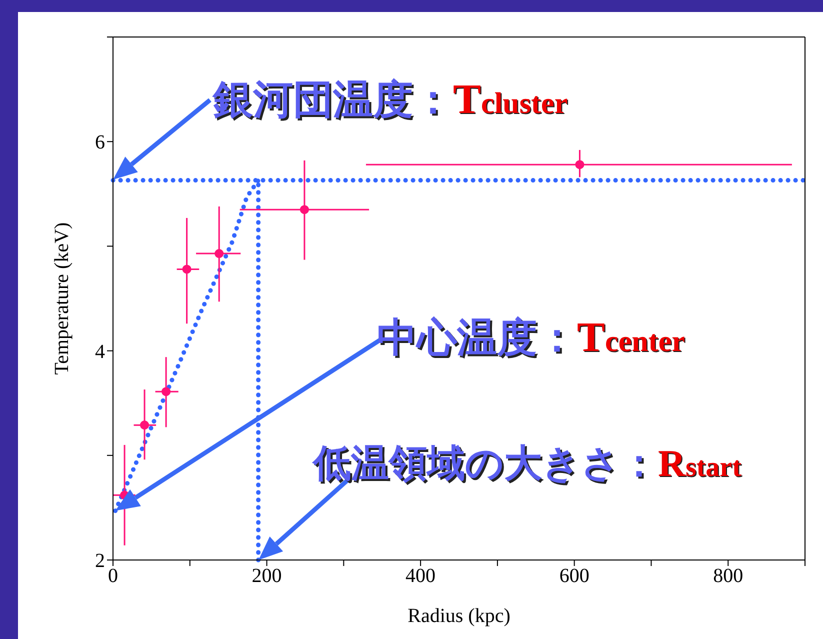 Image resolution: width=823 pixels, height=639 pixels. I want to click on annotation: 低温領域の大きさ：Rstart, so click(527, 464).